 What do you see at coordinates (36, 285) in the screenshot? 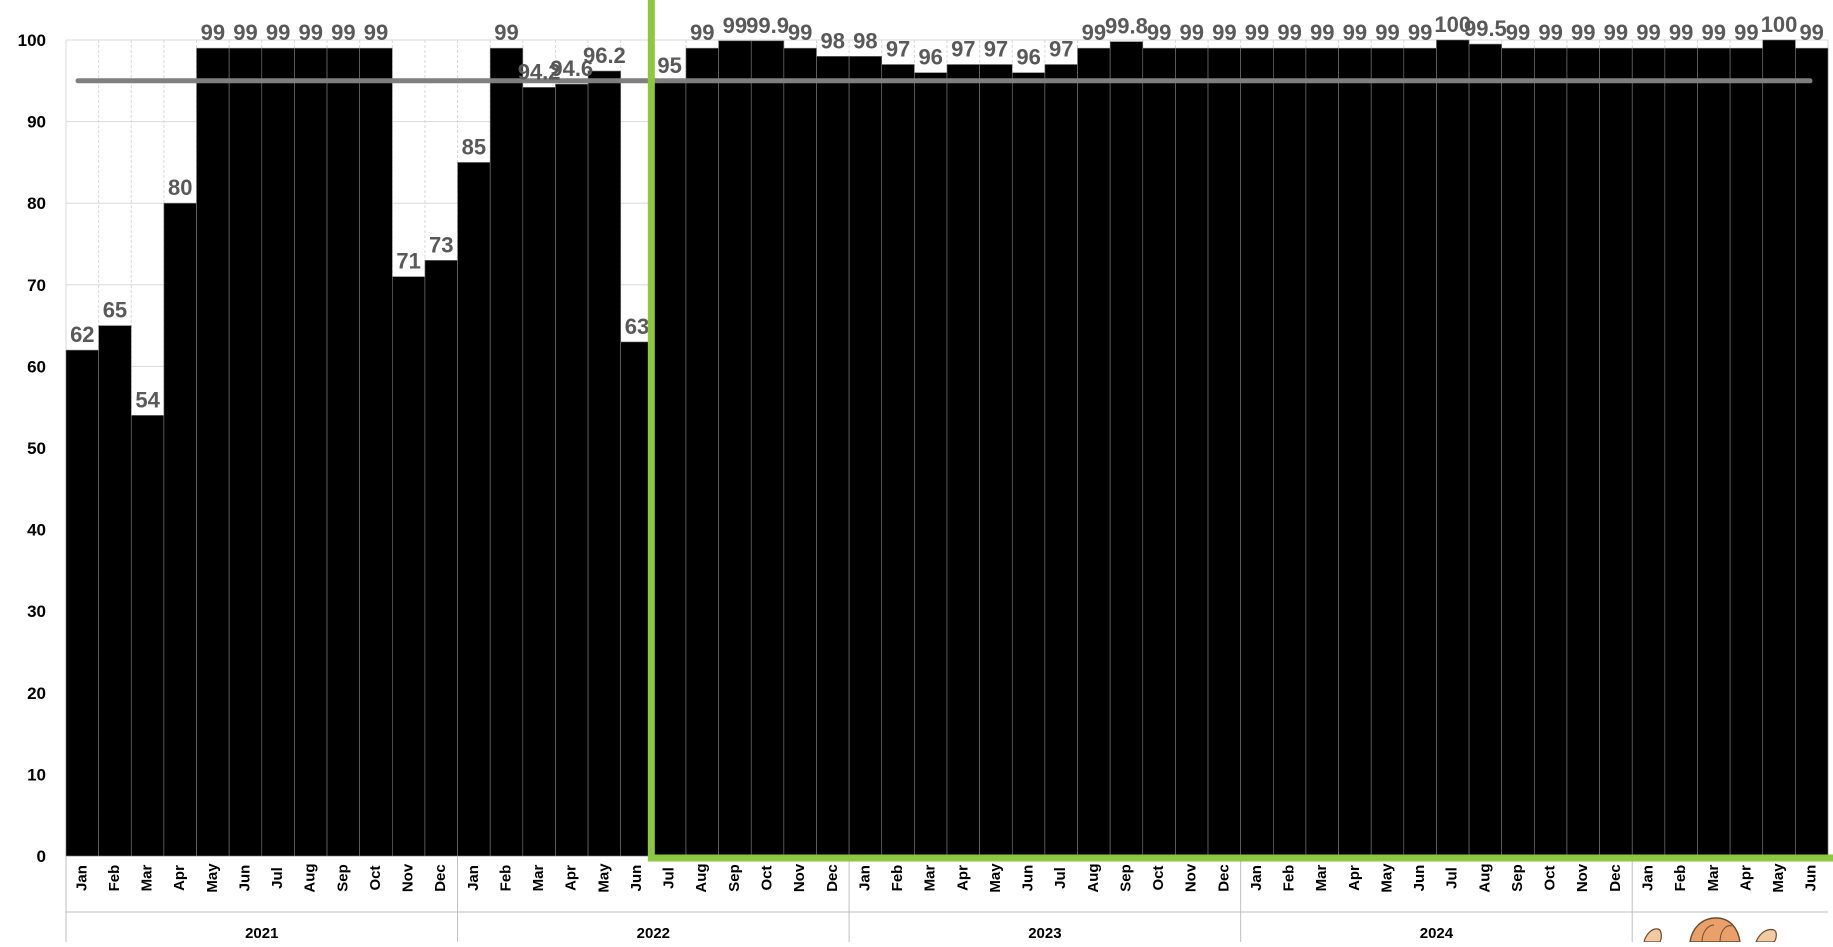
I see `y-tick-label: 70` at bounding box center [36, 285].